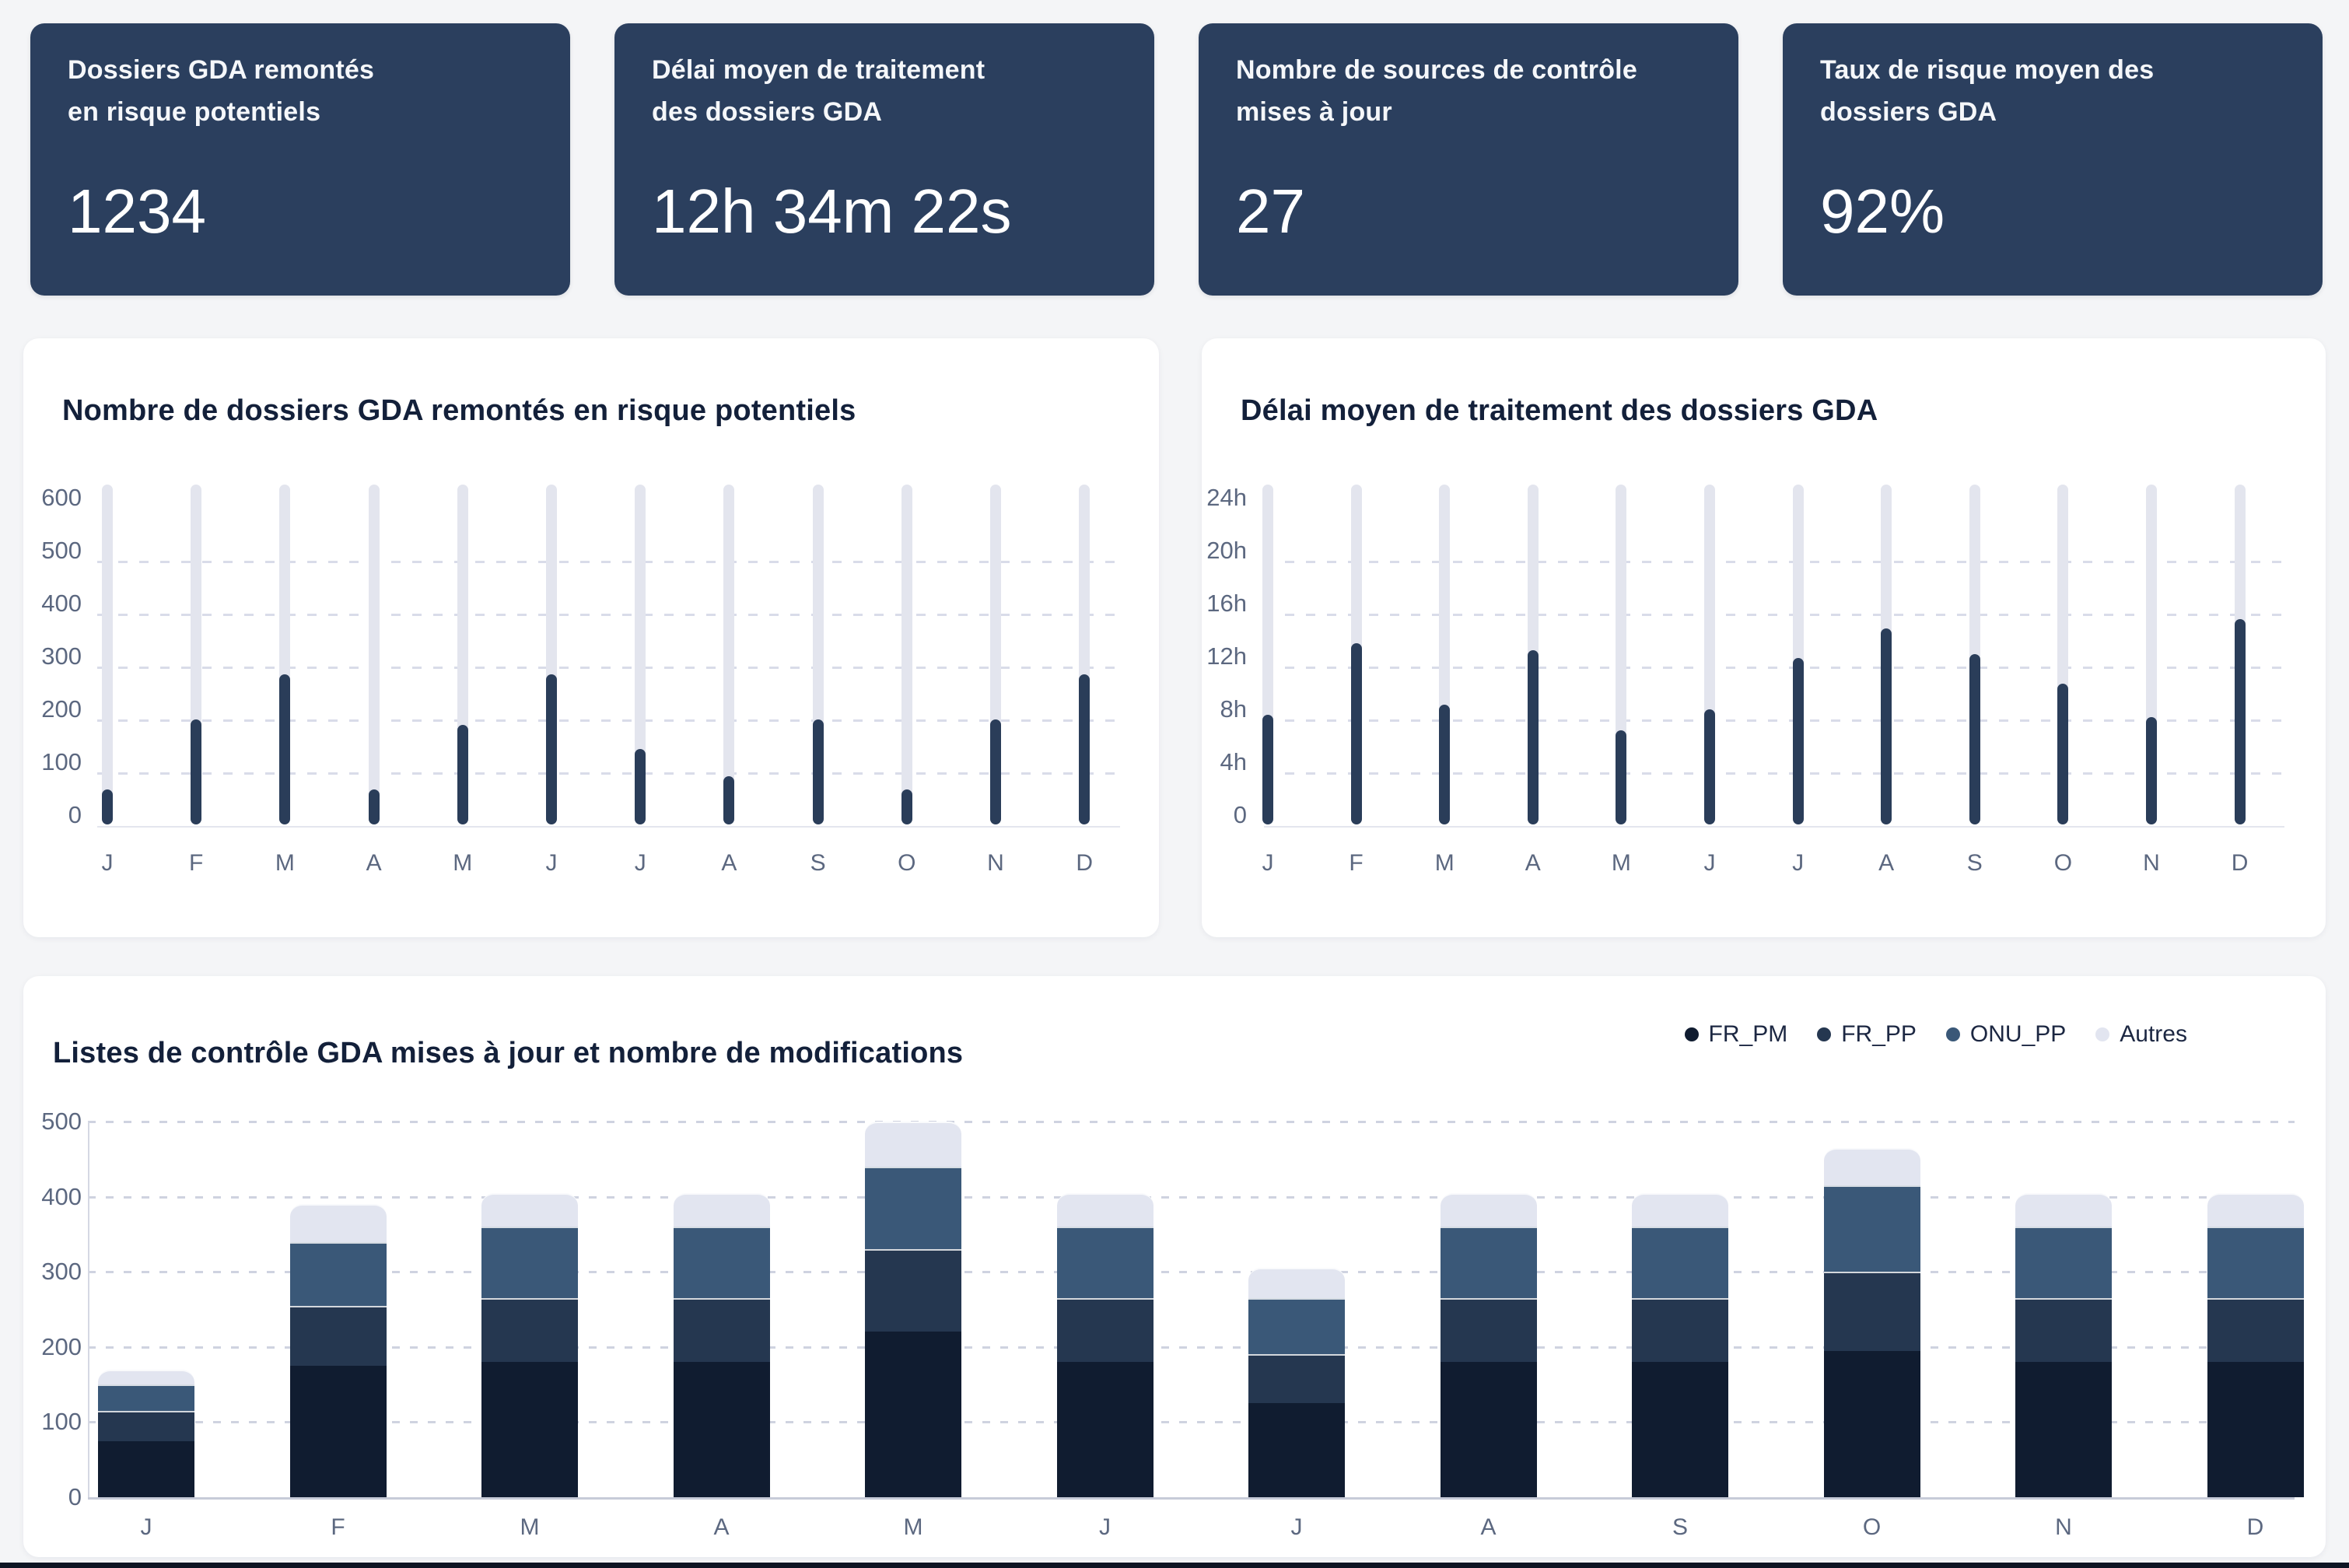  I want to click on legend-item-ONU_PP: ONU_PP, so click(2006, 1034).